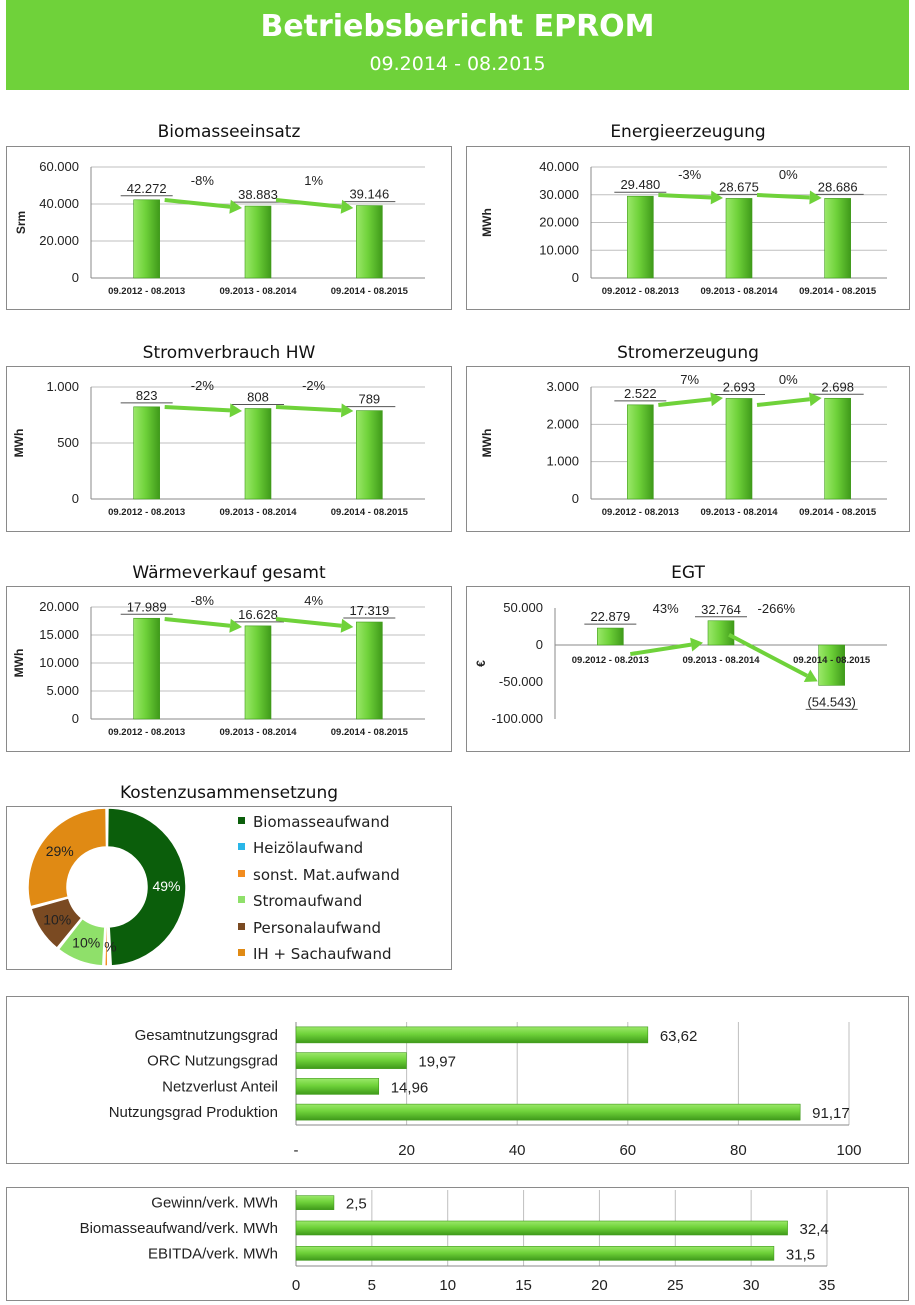  Describe the element at coordinates (562, 386) in the screenshot. I see `y-tick-label: 3.000` at that location.